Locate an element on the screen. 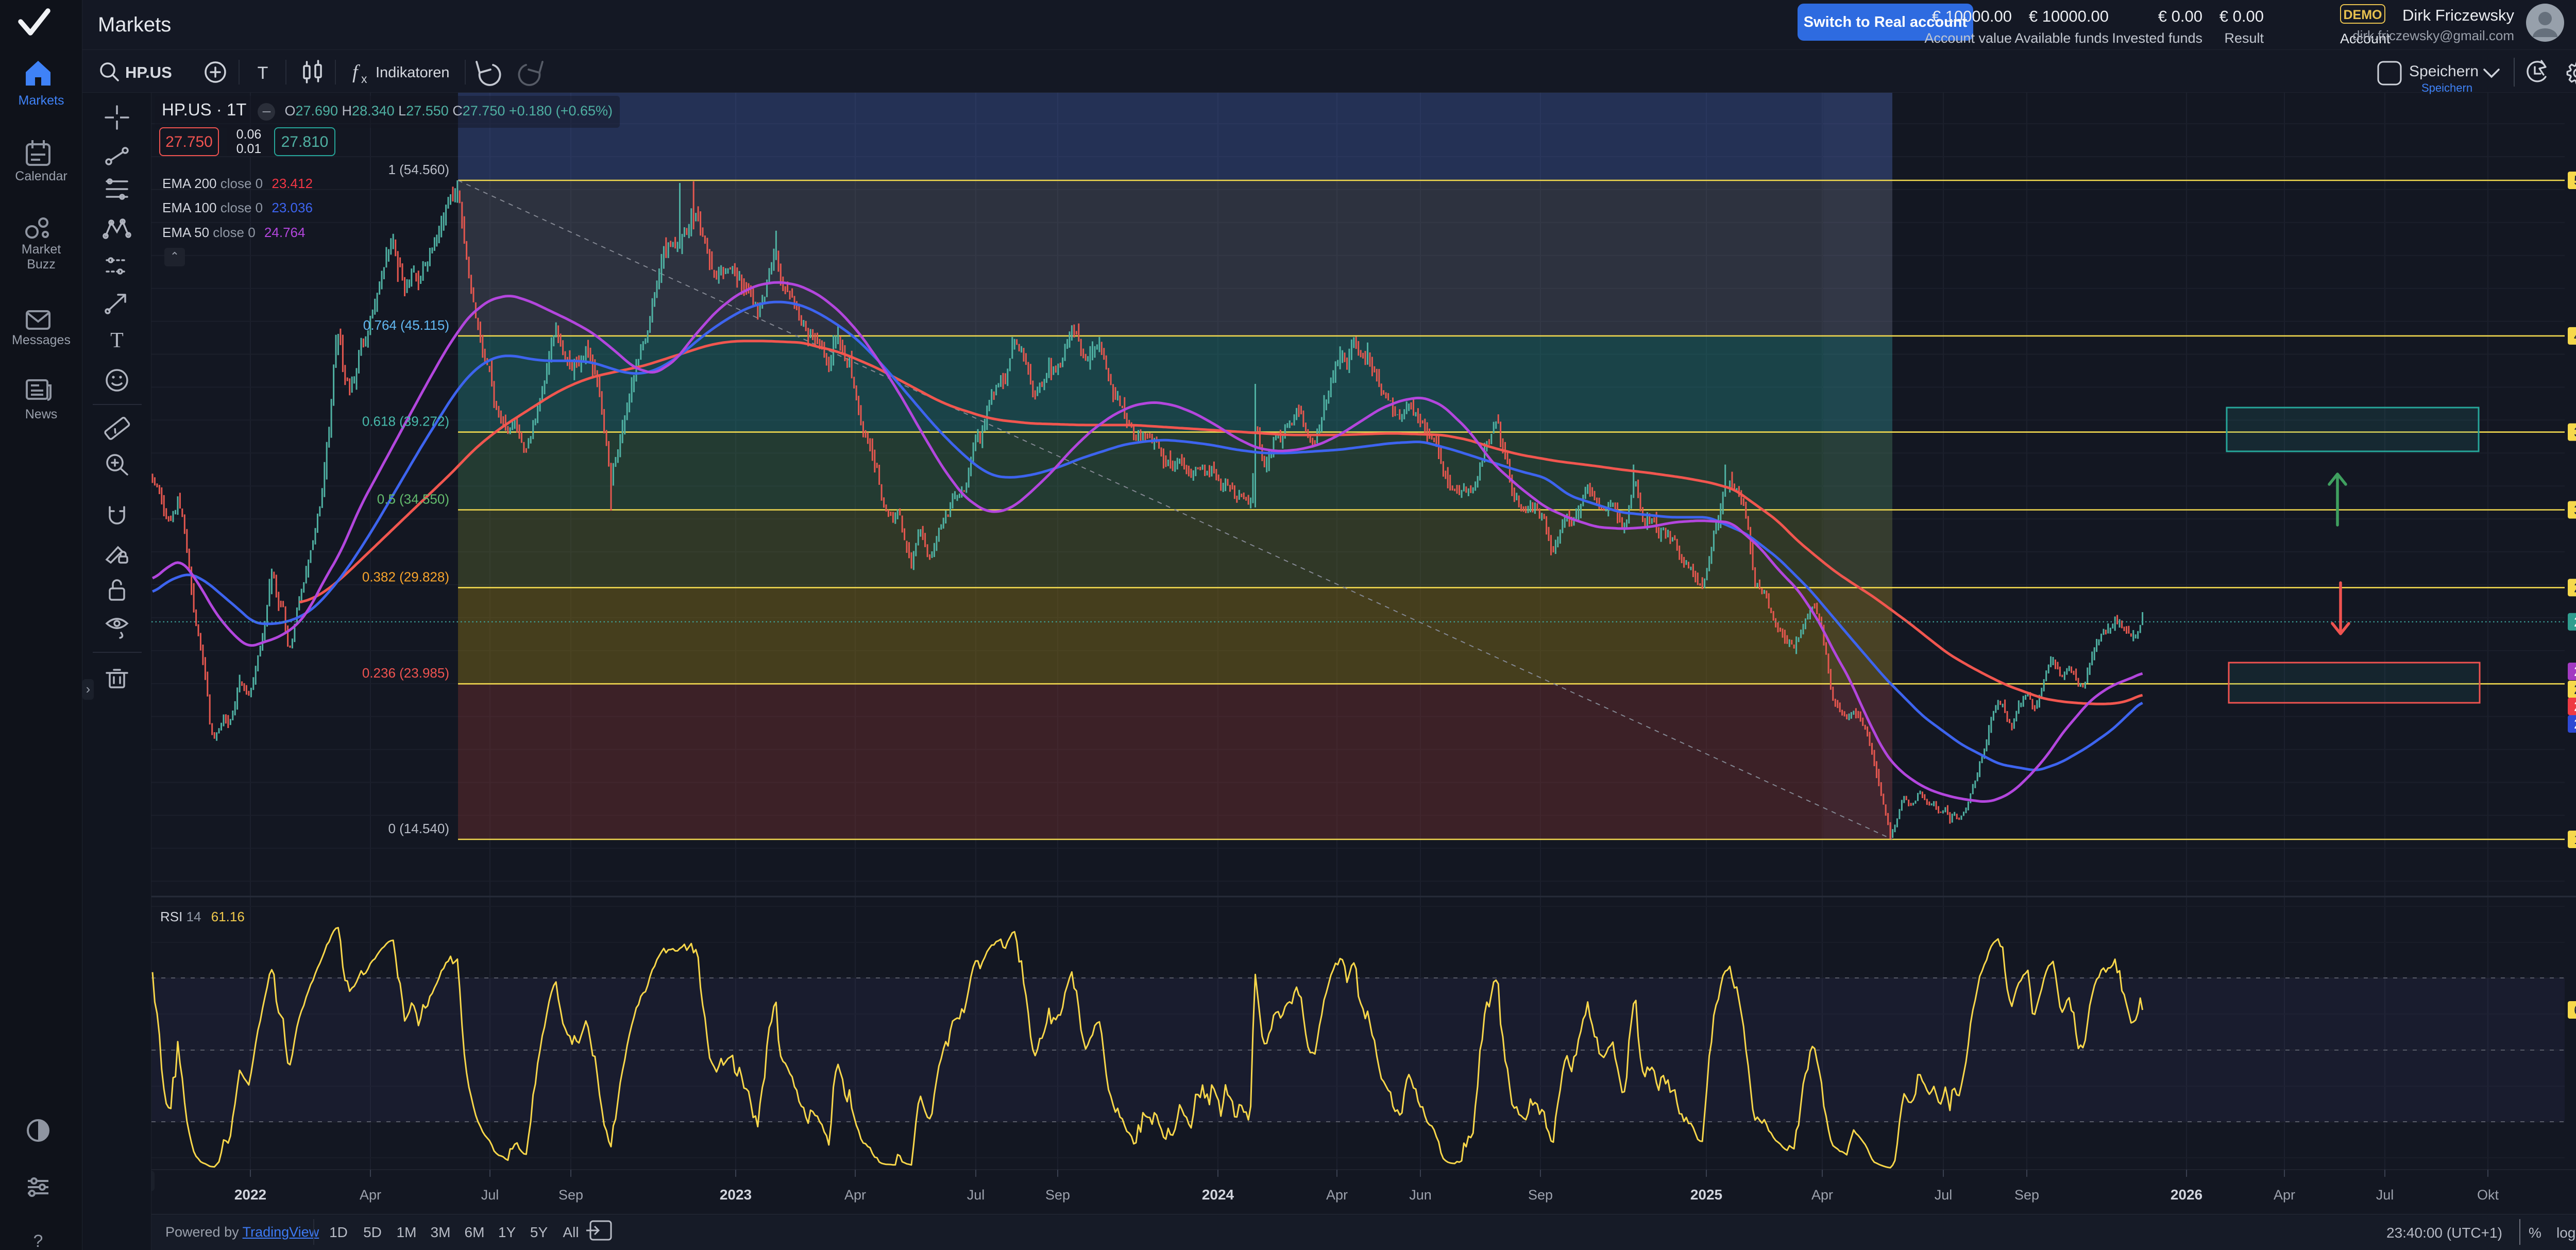 This screenshot has height=1250, width=2576. svg-text: 0.5 (34.550) is located at coordinates (413, 499).